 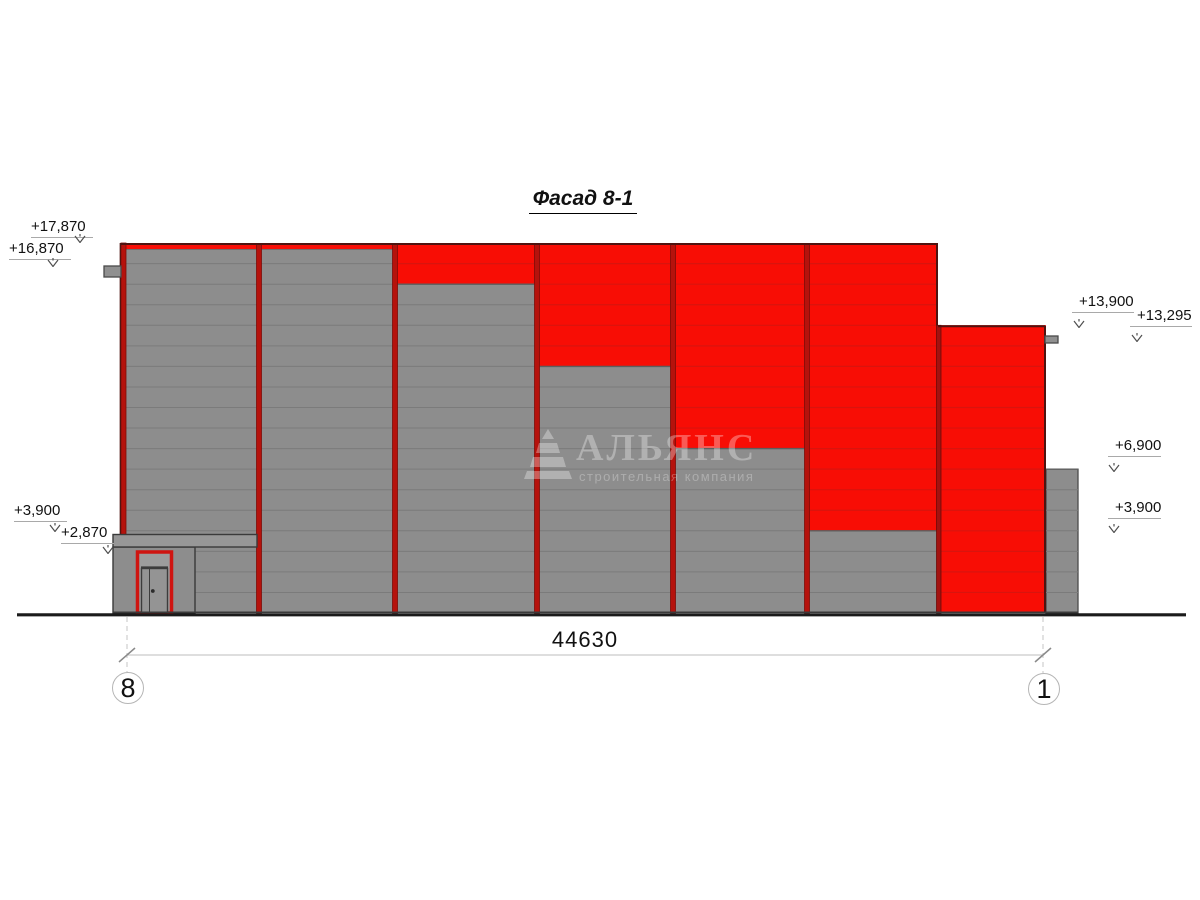 I want to click on left-edge-mullion, so click(x=123, y=389).